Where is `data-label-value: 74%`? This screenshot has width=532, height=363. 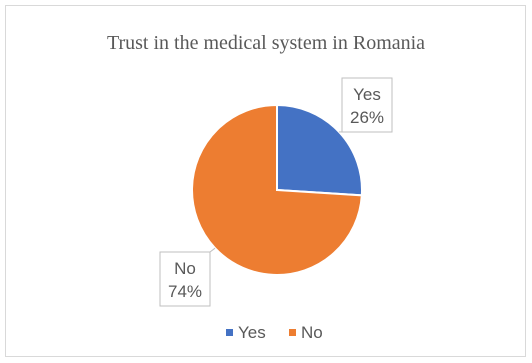 data-label-value: 74% is located at coordinates (185, 291).